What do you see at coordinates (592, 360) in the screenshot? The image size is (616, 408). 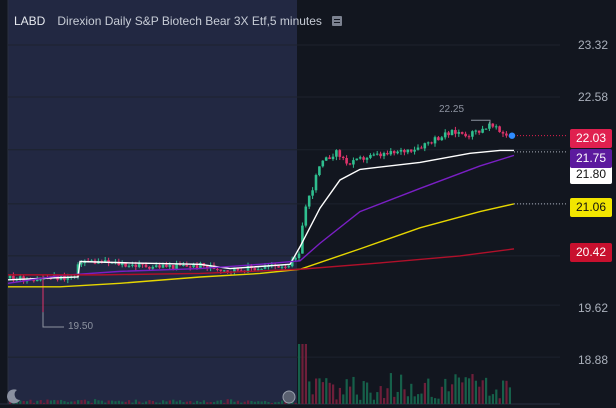 I see `axis-tick: 18.88` at bounding box center [592, 360].